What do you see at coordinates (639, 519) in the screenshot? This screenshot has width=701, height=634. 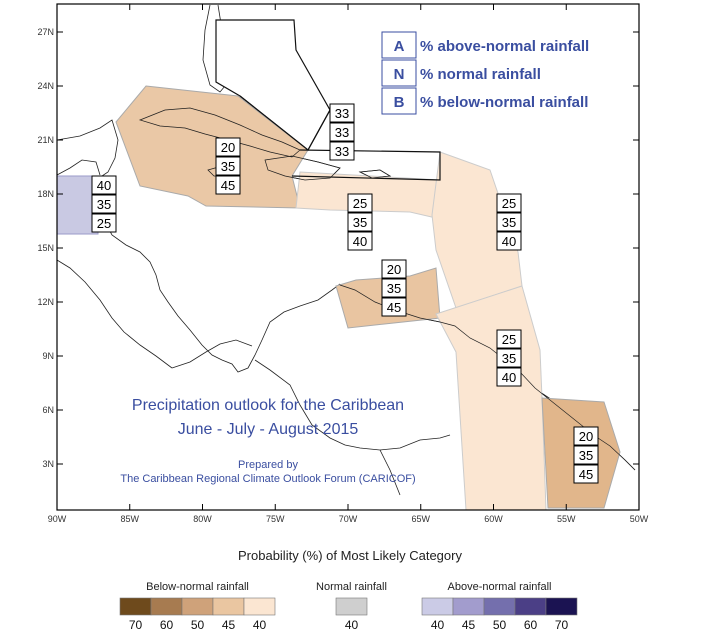 I see `lon-tick-label: 50W` at bounding box center [639, 519].